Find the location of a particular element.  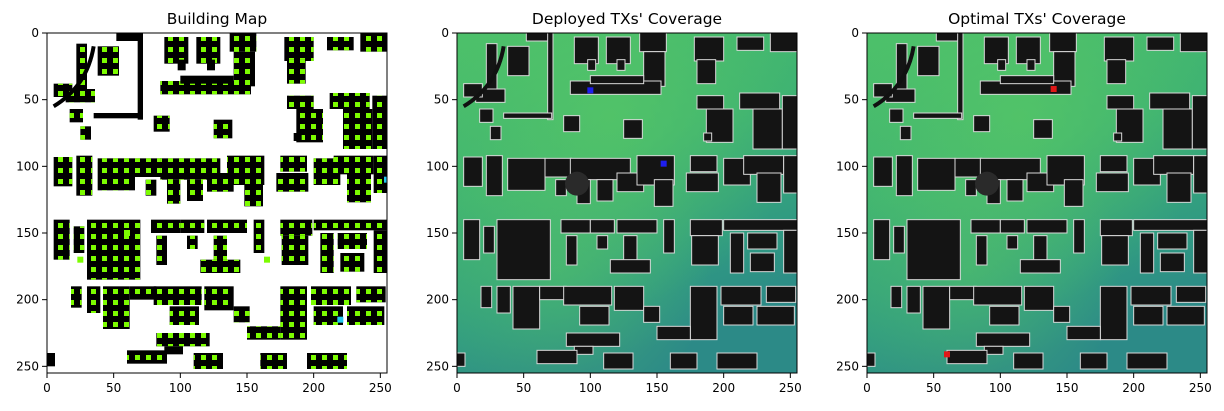

y-tick-label: 250 is located at coordinates (847, 366).